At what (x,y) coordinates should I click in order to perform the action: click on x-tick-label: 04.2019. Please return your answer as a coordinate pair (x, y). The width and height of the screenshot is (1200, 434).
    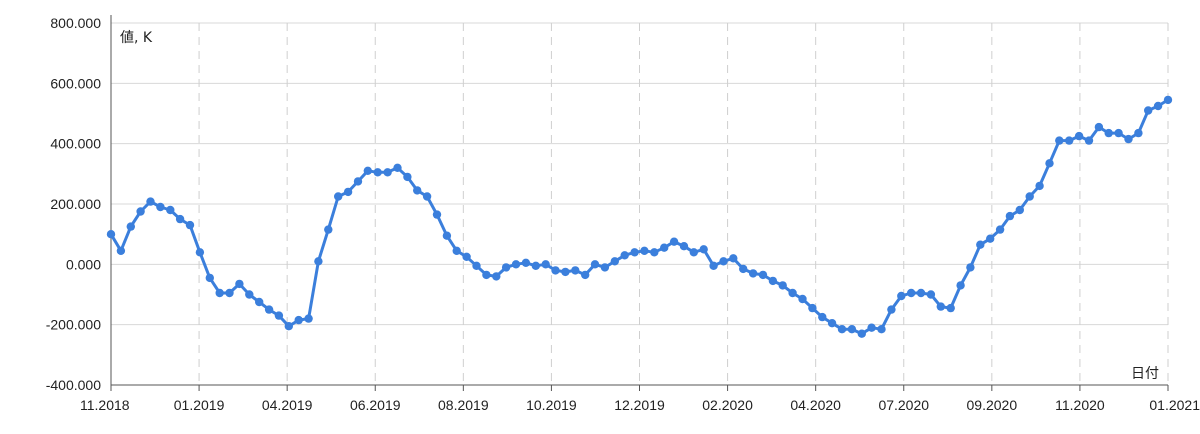
    Looking at the image, I should click on (287, 405).